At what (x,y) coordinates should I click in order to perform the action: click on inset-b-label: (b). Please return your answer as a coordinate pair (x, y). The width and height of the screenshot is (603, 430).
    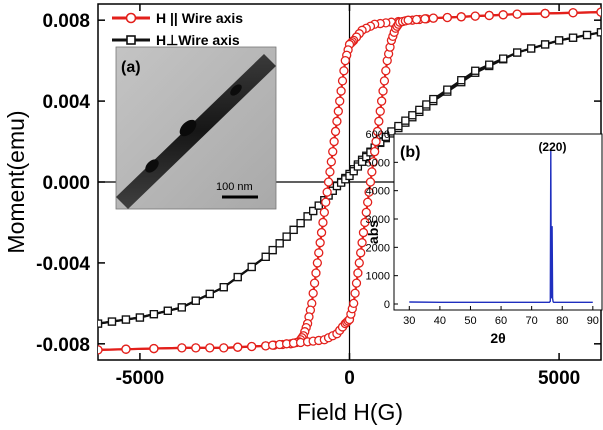
    Looking at the image, I should click on (410, 152).